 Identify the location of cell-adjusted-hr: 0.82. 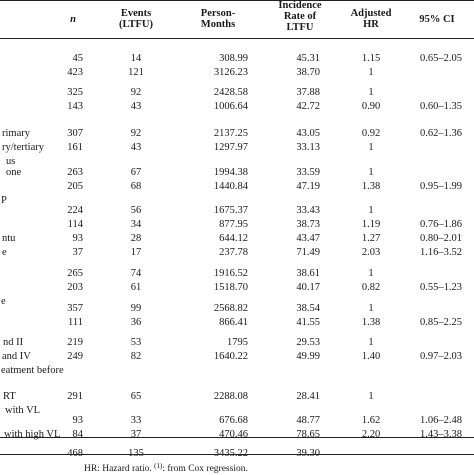
(371, 287).